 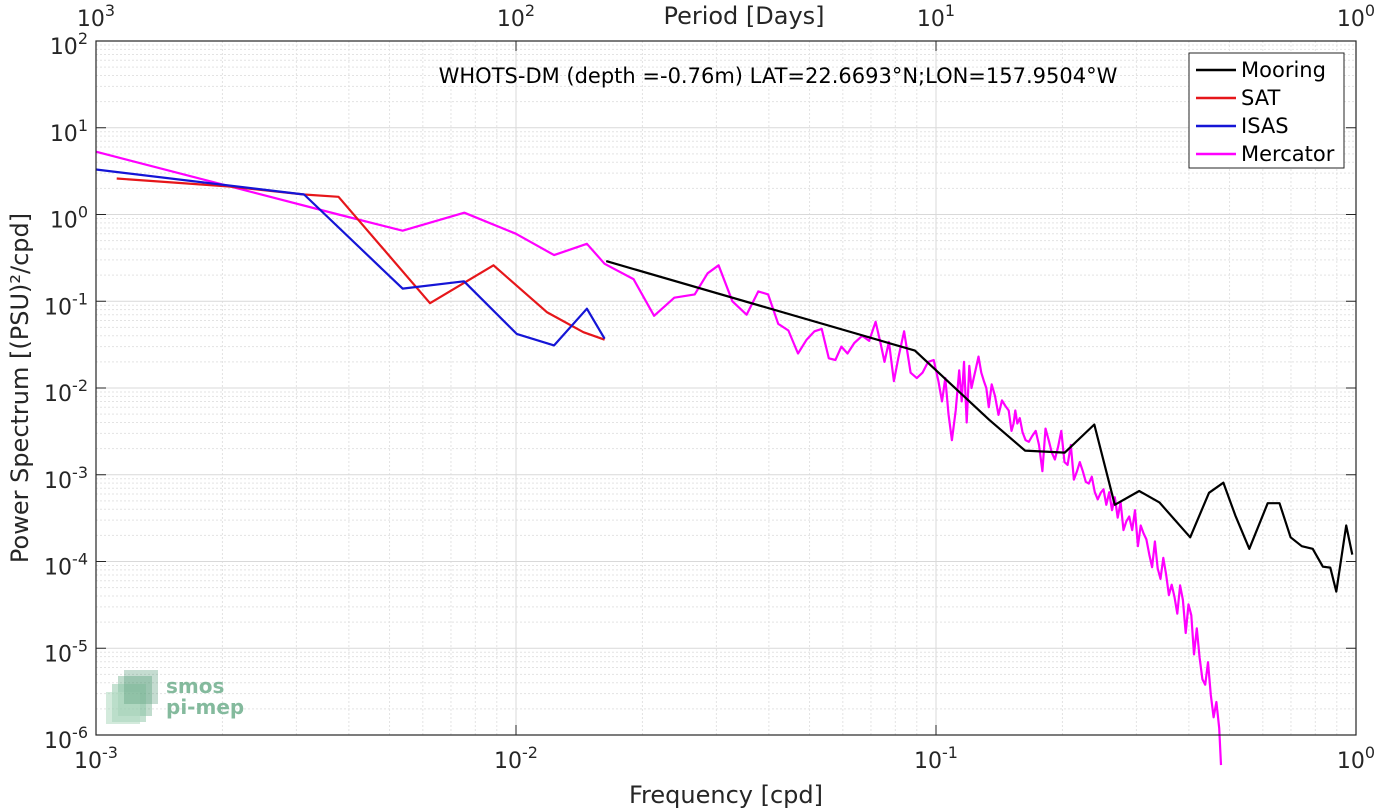 What do you see at coordinates (350, 257) in the screenshot?
I see `series-line-isas` at bounding box center [350, 257].